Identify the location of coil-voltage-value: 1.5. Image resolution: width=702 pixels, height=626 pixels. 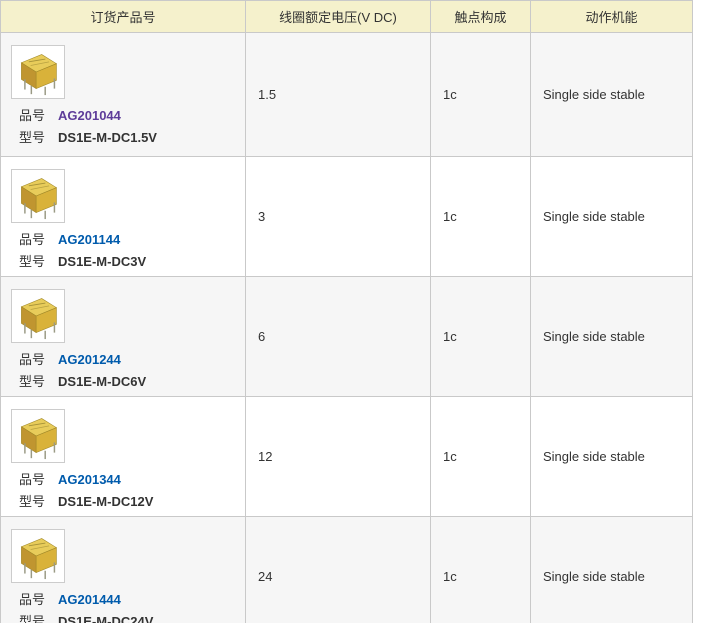
(338, 94).